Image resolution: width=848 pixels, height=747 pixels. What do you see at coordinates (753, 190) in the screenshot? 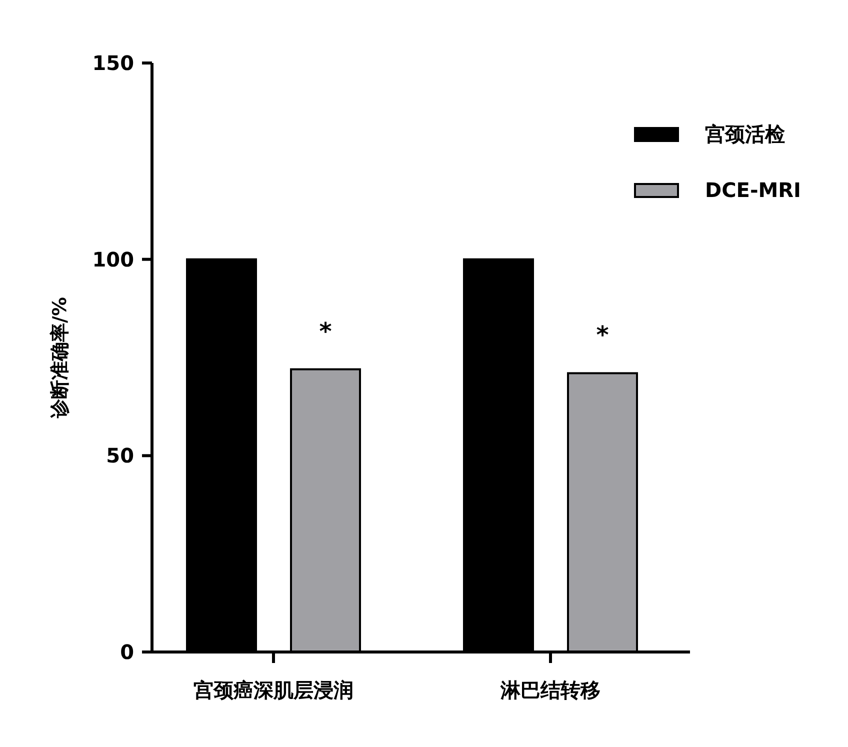
I see `legend-label: DCE-MRI` at bounding box center [753, 190].